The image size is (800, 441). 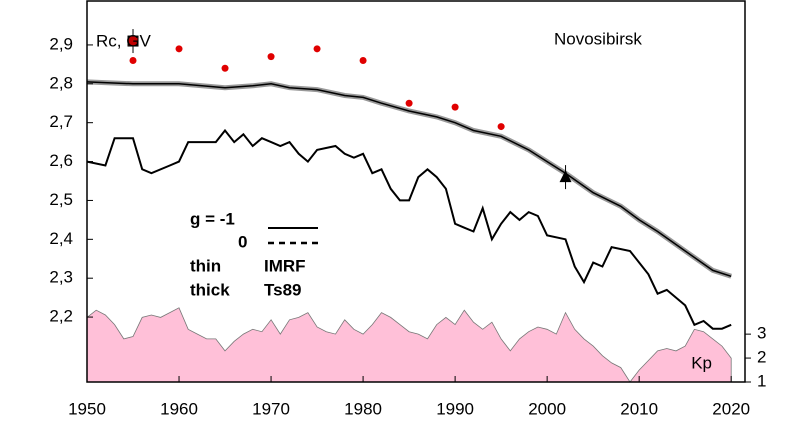 What do you see at coordinates (61, 238) in the screenshot?
I see `y-tick-label: 2,4` at bounding box center [61, 238].